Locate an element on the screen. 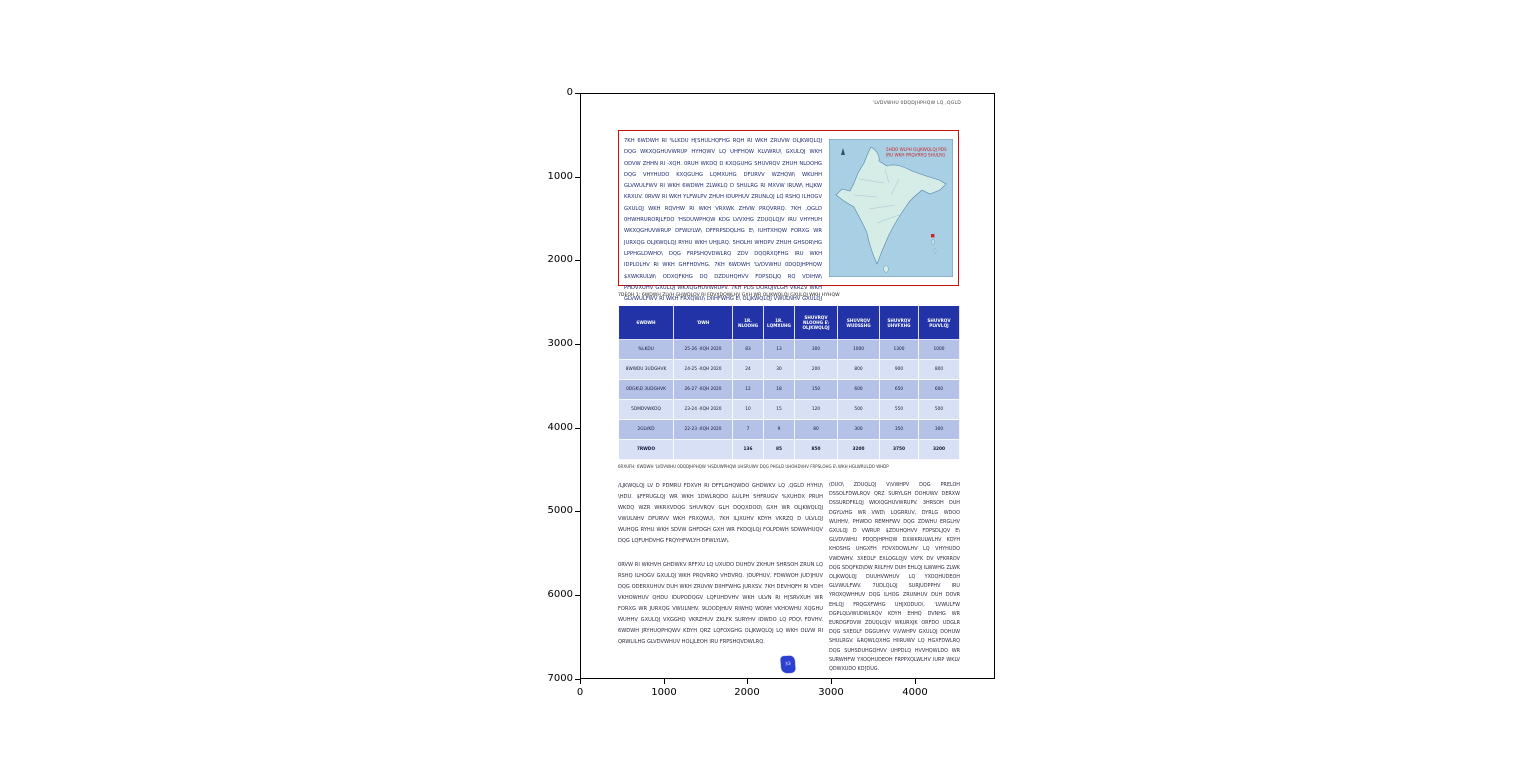 The height and width of the screenshot is (767, 1536). y-tick-label: 6000 is located at coordinates (560, 594).